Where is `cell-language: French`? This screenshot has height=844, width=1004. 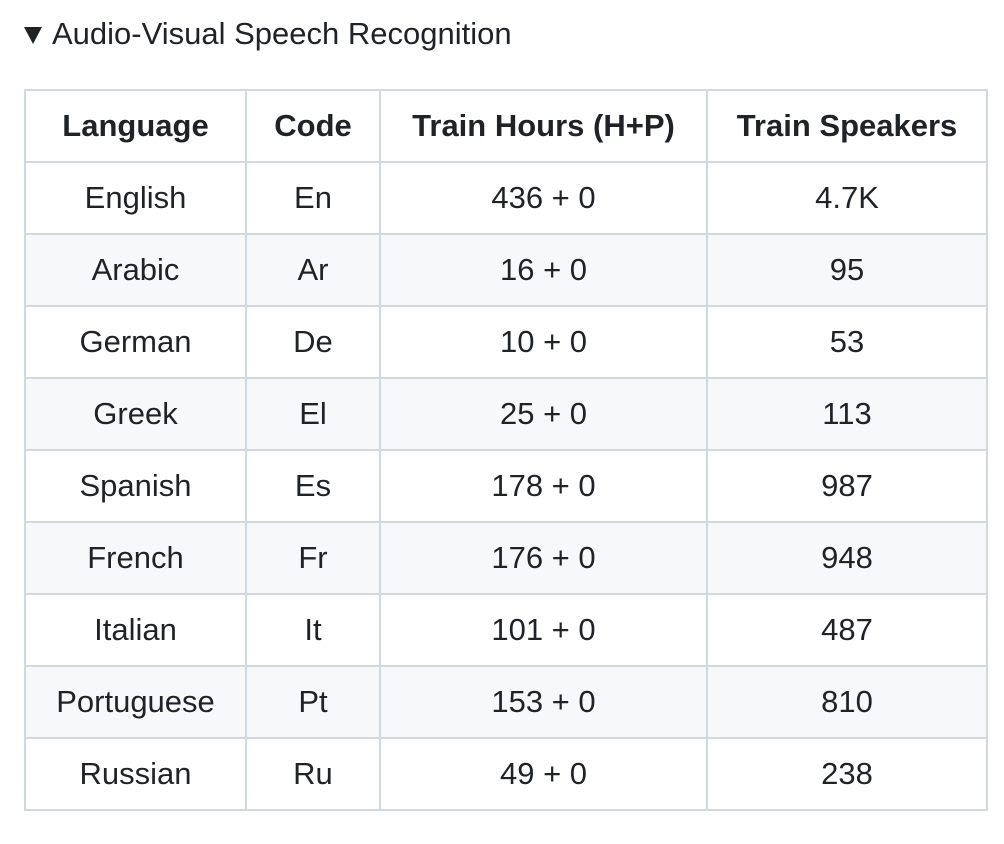
cell-language: French is located at coordinates (135, 558).